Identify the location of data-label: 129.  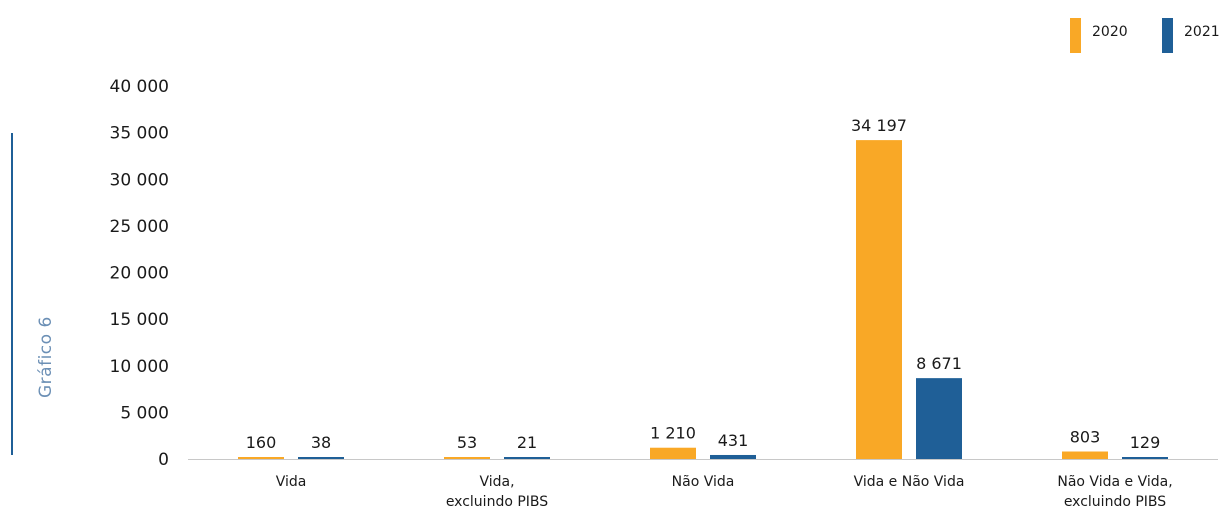
(1145, 442).